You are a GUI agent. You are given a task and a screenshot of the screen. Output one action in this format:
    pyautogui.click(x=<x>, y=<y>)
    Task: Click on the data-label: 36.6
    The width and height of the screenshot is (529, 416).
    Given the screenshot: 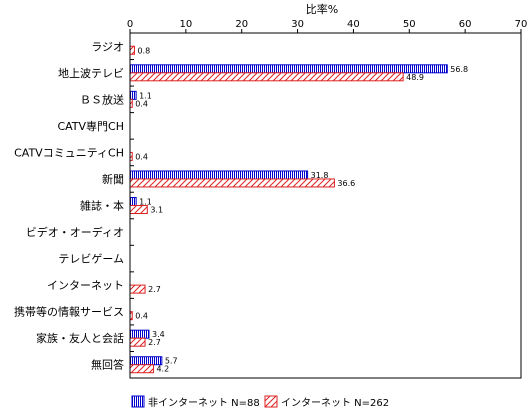 What is the action you would take?
    pyautogui.click(x=346, y=183)
    